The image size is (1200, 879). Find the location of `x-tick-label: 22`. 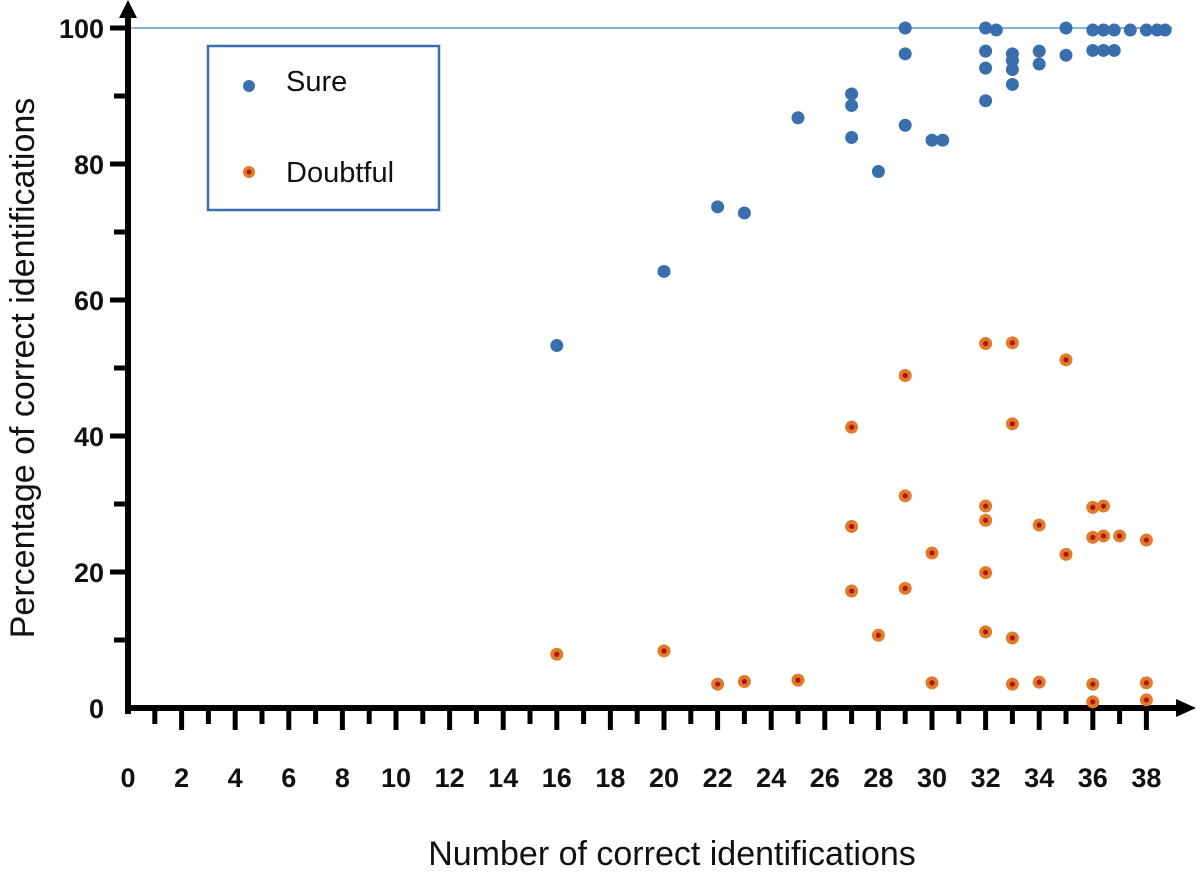

x-tick-label: 22 is located at coordinates (718, 778).